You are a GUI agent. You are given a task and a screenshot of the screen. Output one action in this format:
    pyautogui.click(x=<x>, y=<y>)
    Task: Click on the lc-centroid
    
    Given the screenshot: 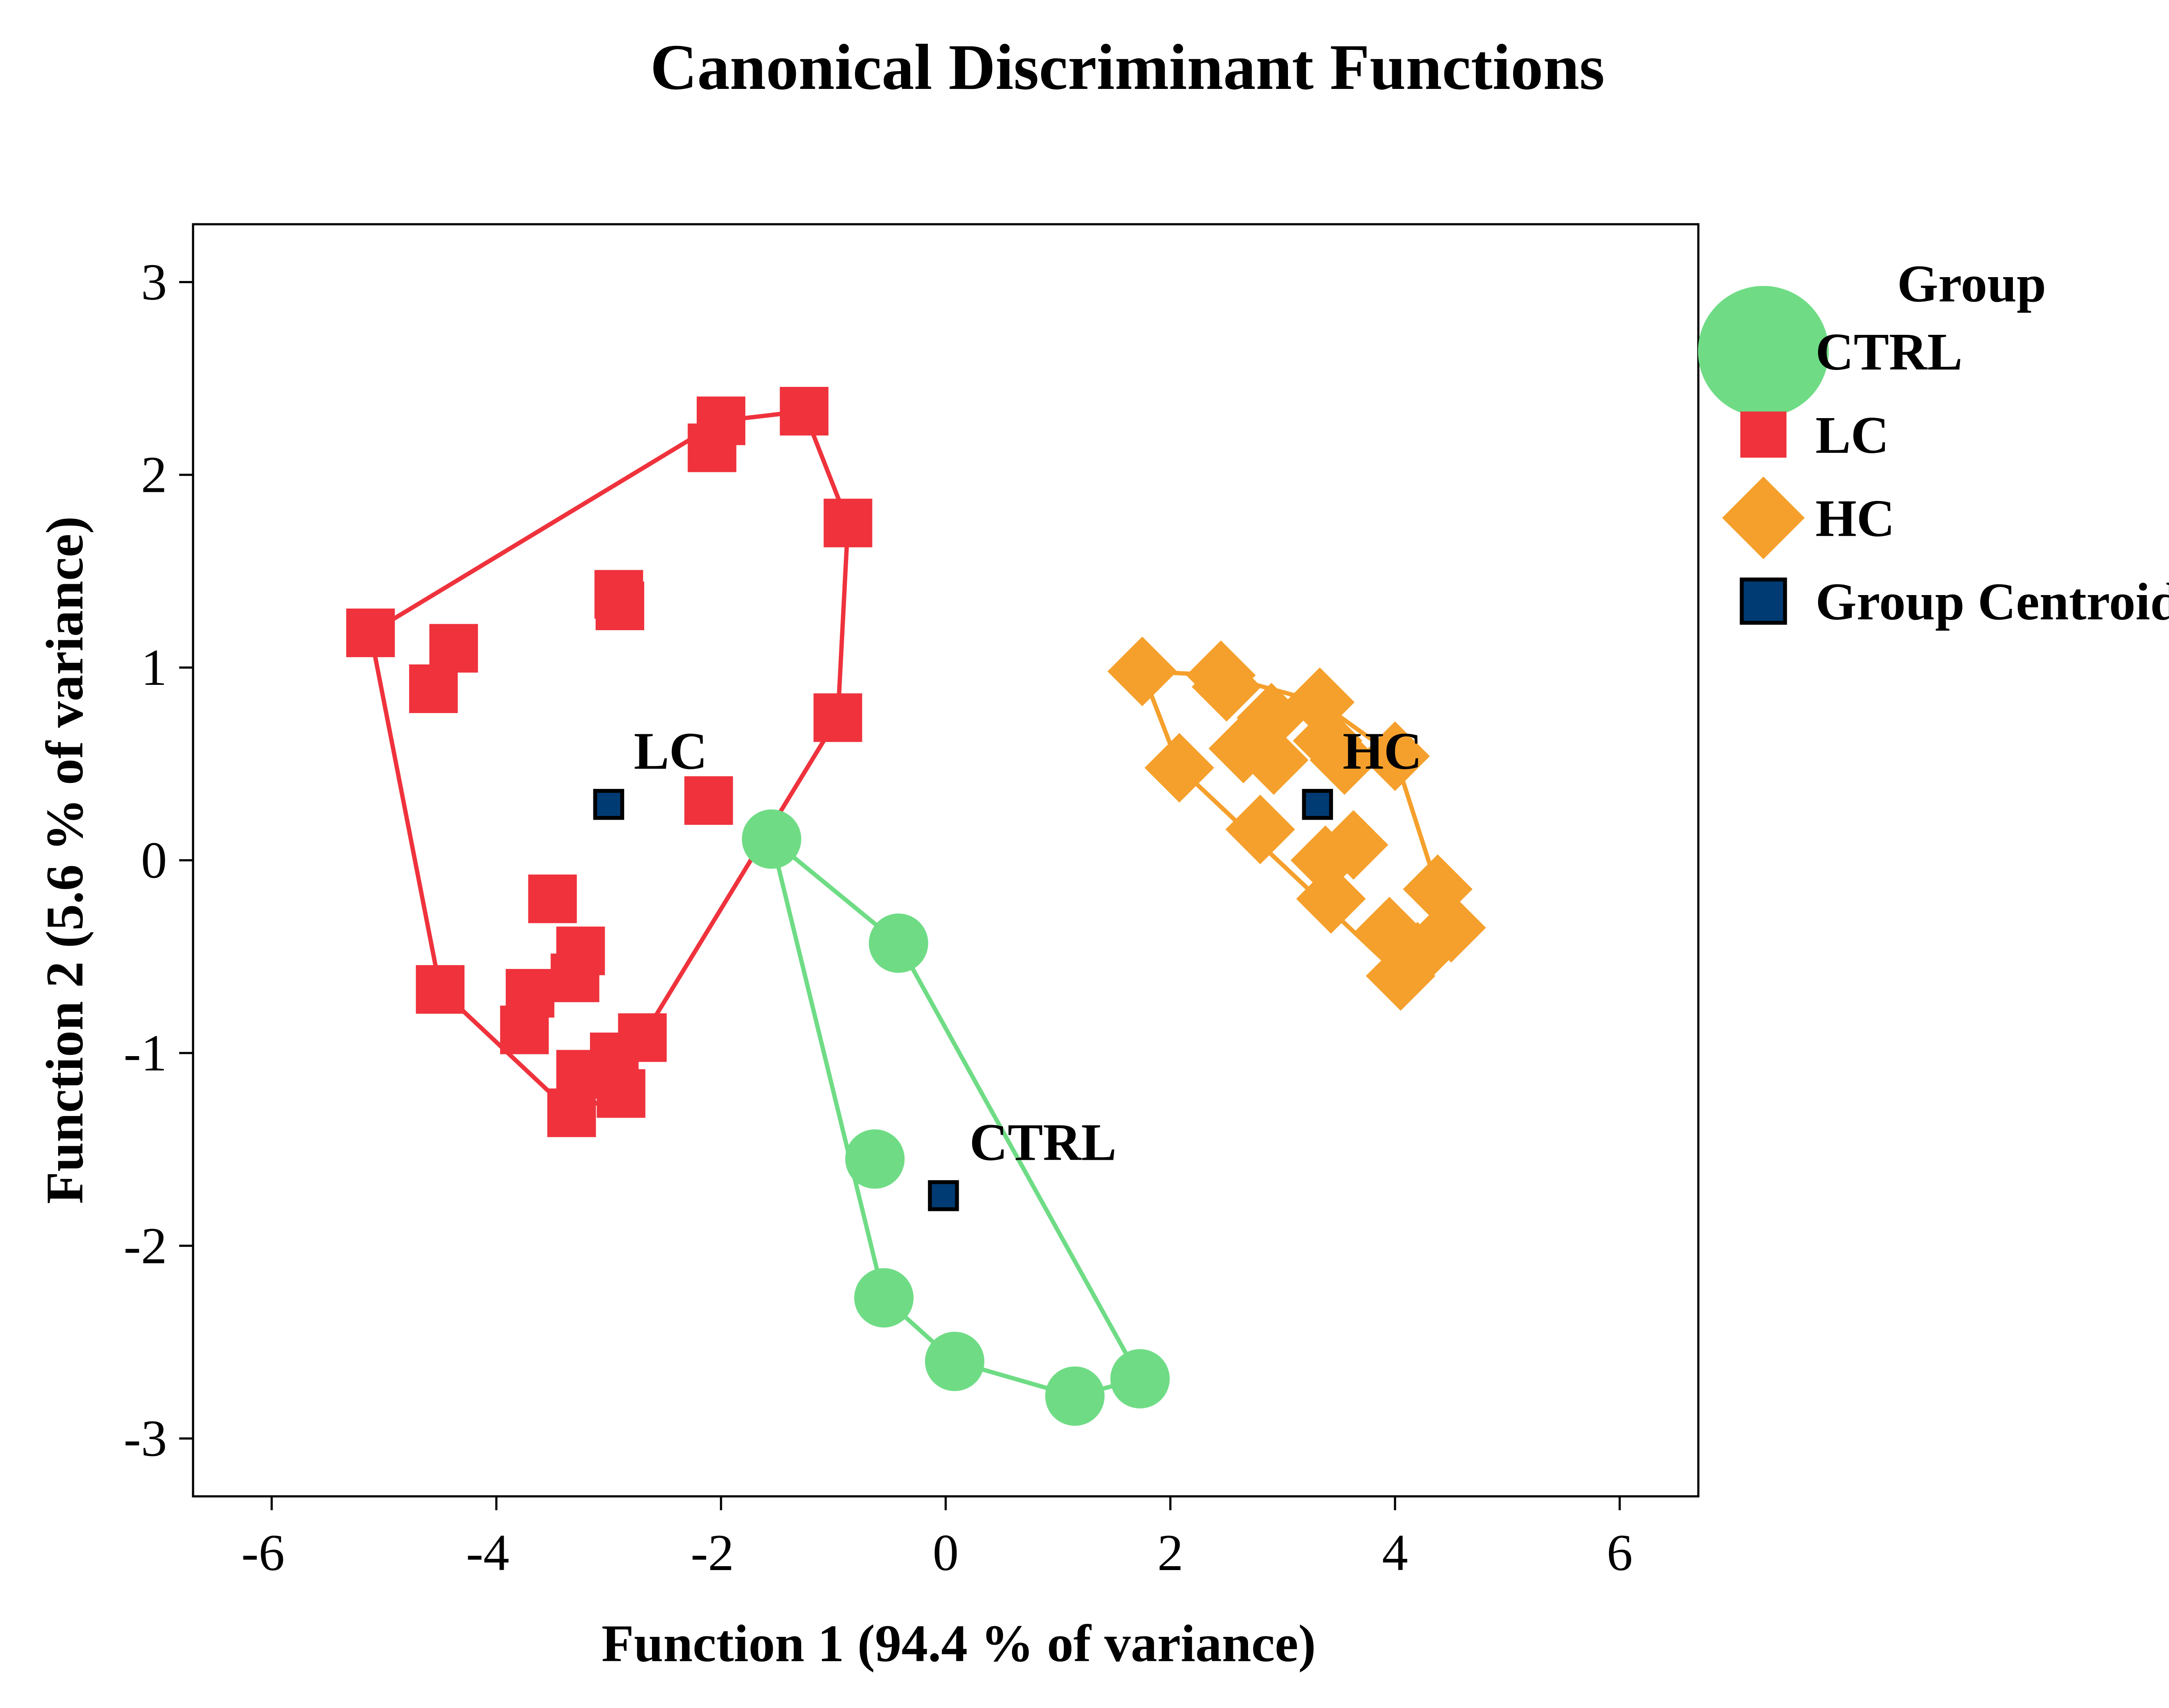 What is the action you would take?
    pyautogui.click(x=608, y=805)
    